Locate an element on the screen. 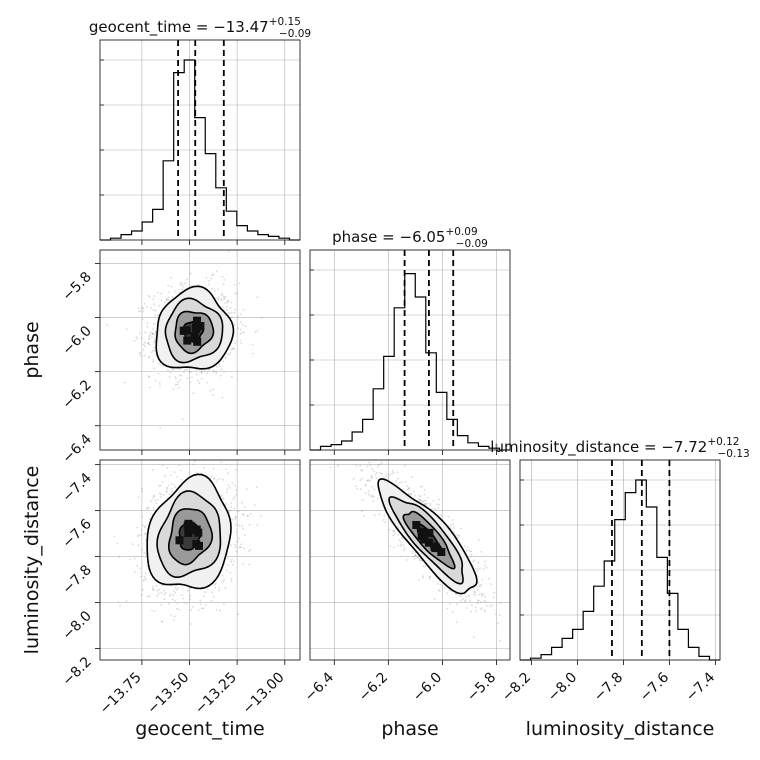 The width and height of the screenshot is (760, 760). ytick-label-luminosity_distance-2: −7.8 is located at coordinates (76, 579).